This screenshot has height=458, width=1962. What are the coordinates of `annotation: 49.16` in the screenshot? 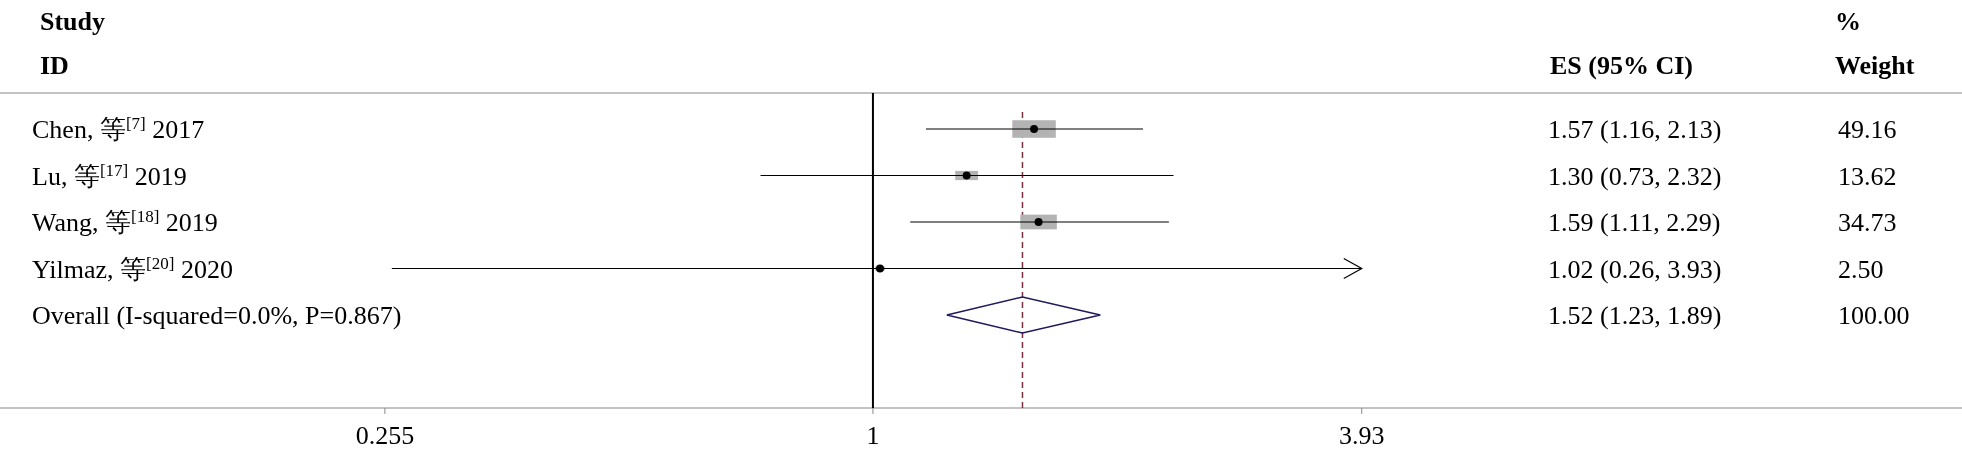 It's located at (1867, 129).